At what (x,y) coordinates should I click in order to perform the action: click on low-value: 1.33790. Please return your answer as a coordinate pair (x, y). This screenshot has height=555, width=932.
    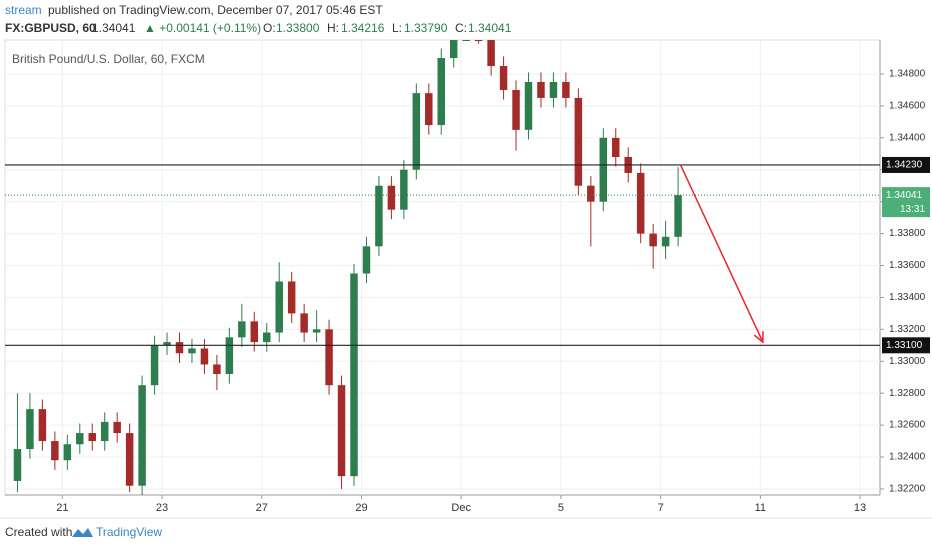
    Looking at the image, I should click on (426, 28).